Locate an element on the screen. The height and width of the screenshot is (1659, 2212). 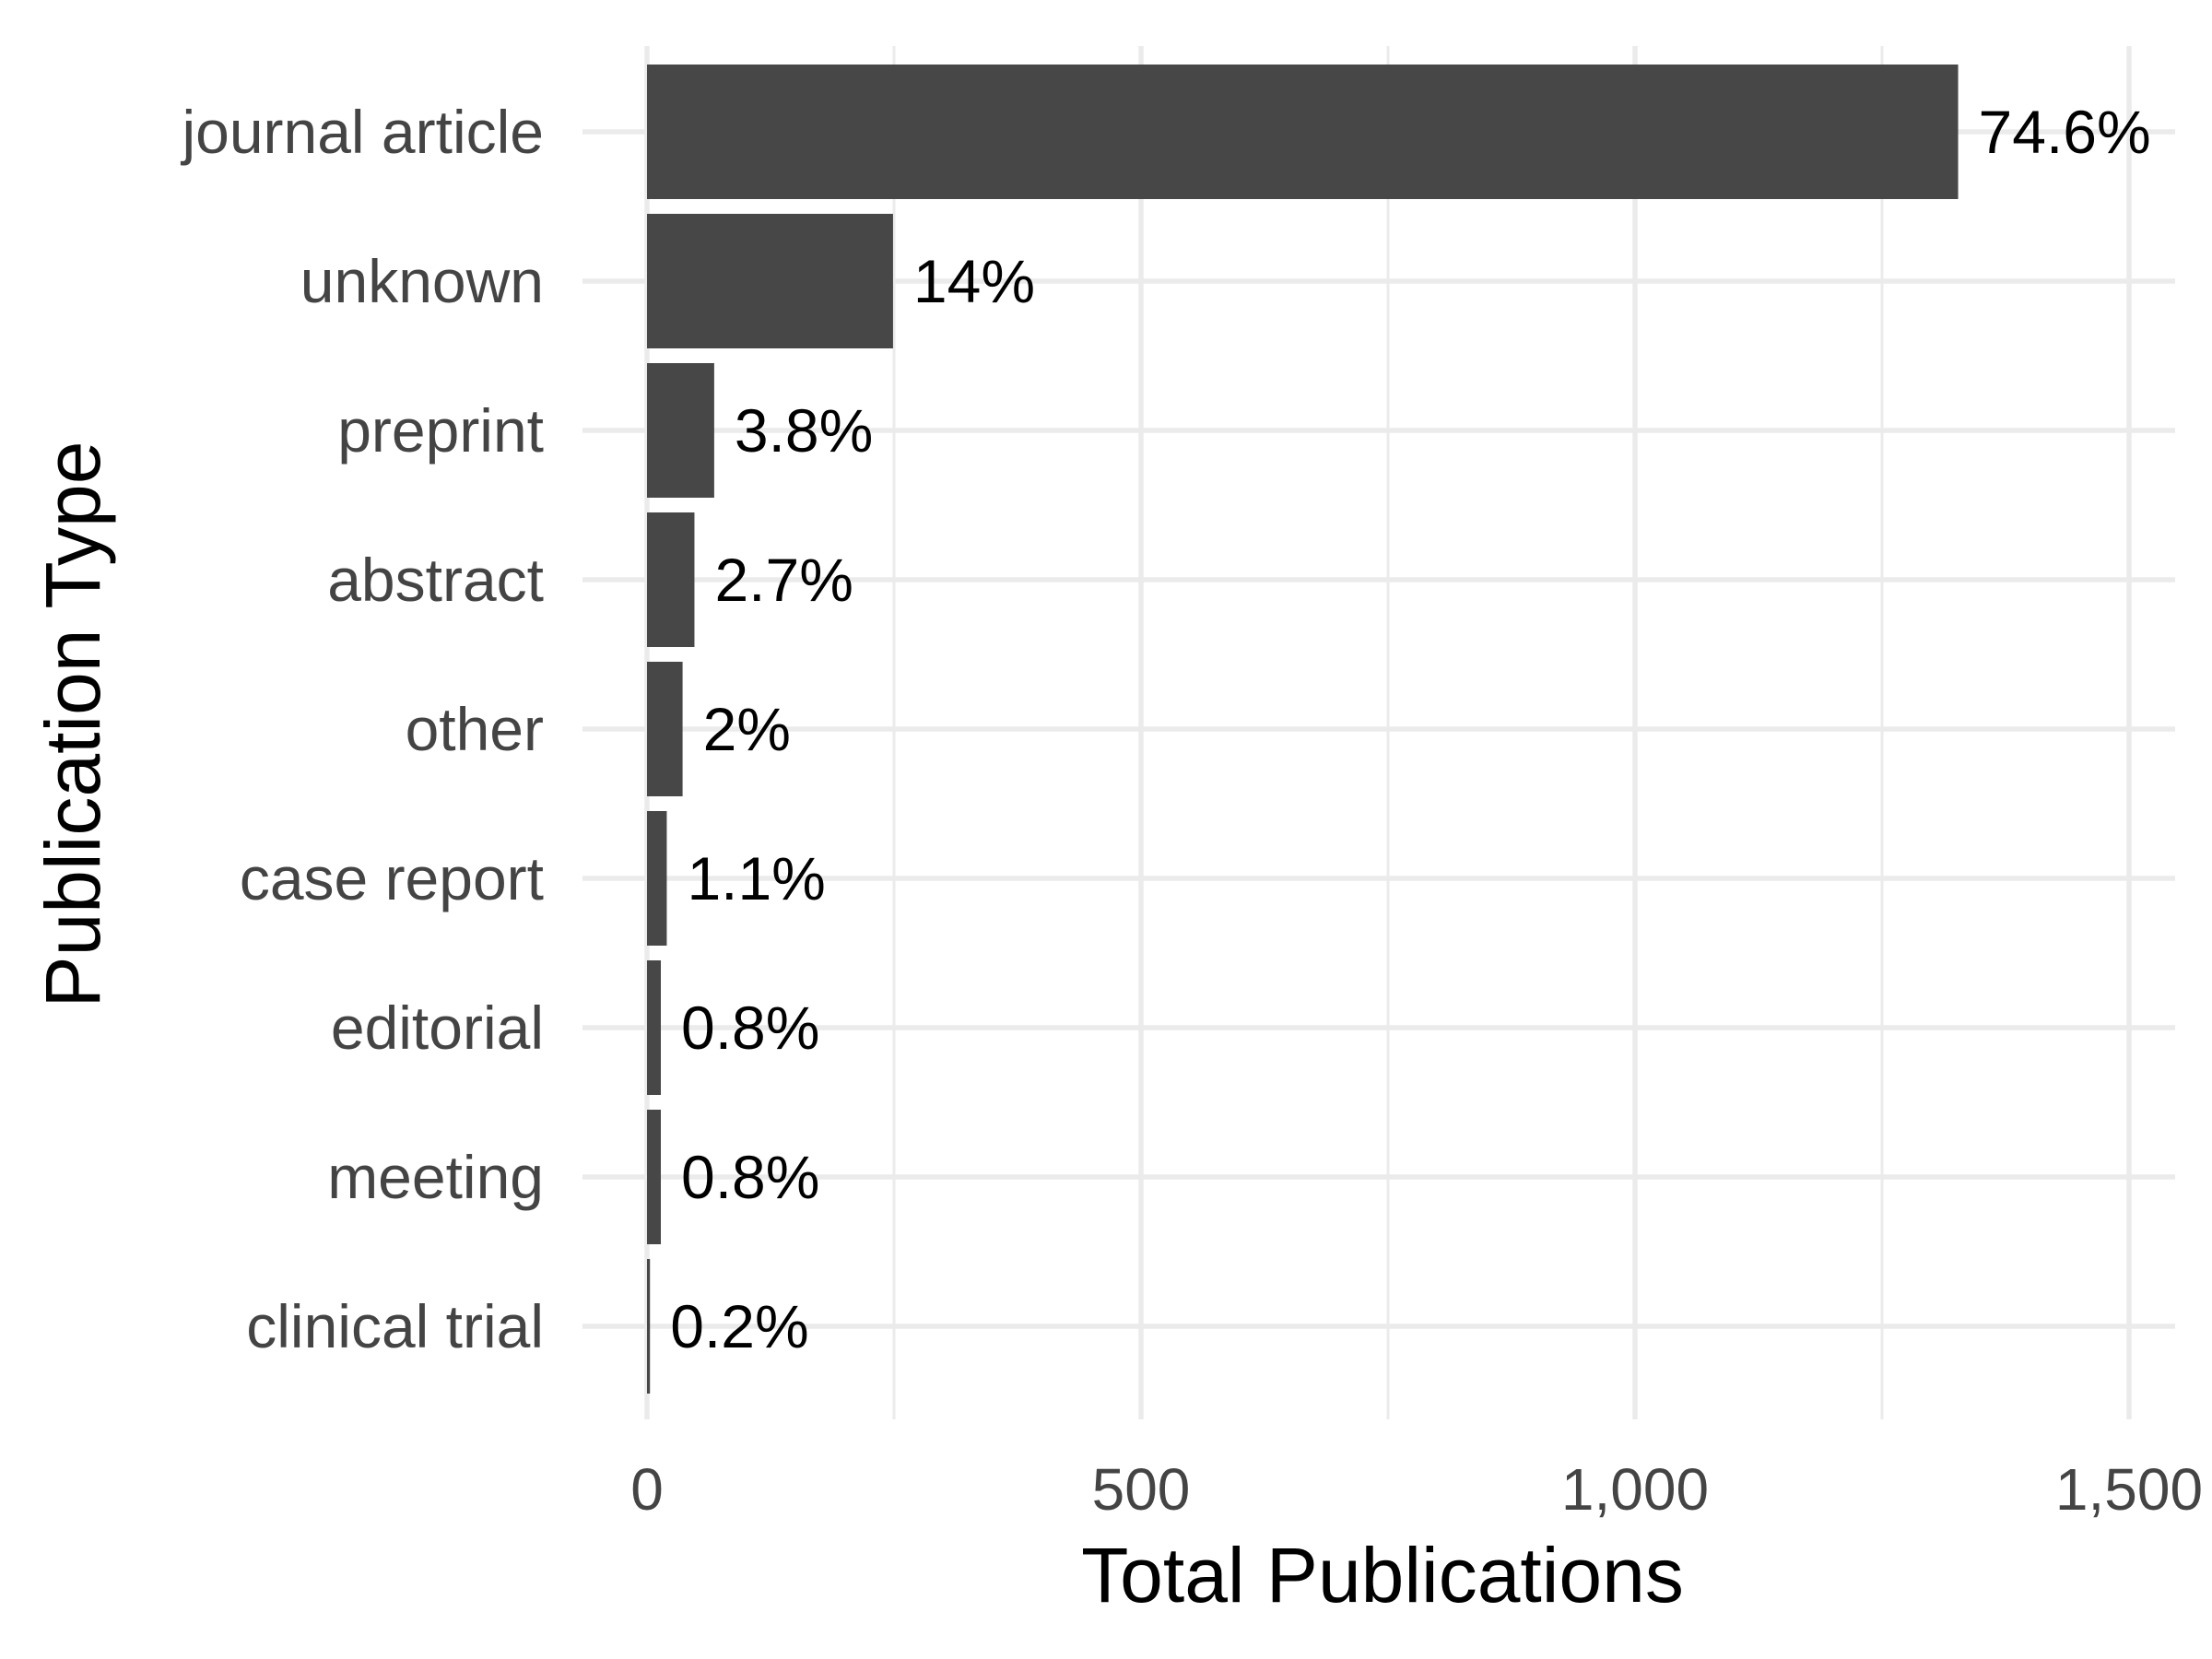
y-tick-label: unknown is located at coordinates (422, 281).